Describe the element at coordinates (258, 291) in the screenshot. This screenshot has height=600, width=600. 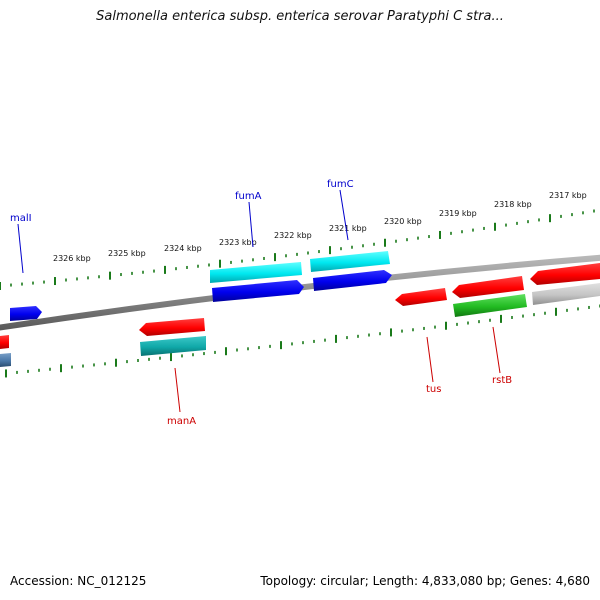
I see `gene-fumA` at that location.